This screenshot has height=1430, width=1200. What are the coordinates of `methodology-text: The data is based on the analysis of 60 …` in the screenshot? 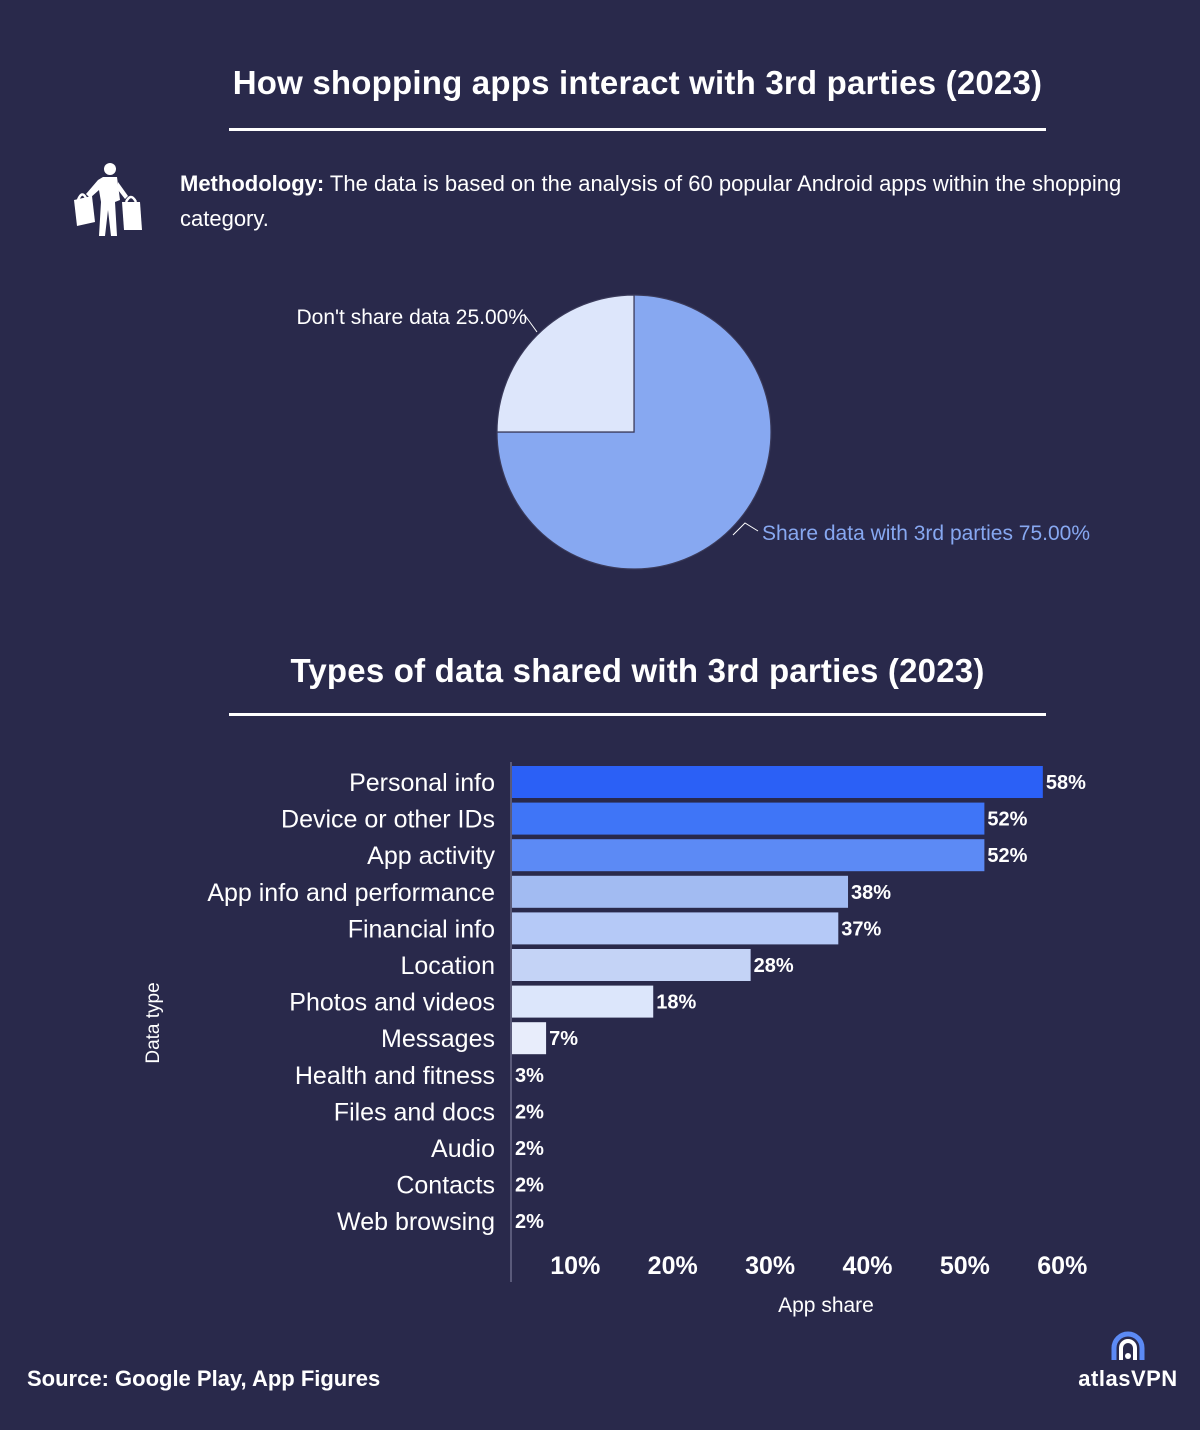 It's located at (651, 201).